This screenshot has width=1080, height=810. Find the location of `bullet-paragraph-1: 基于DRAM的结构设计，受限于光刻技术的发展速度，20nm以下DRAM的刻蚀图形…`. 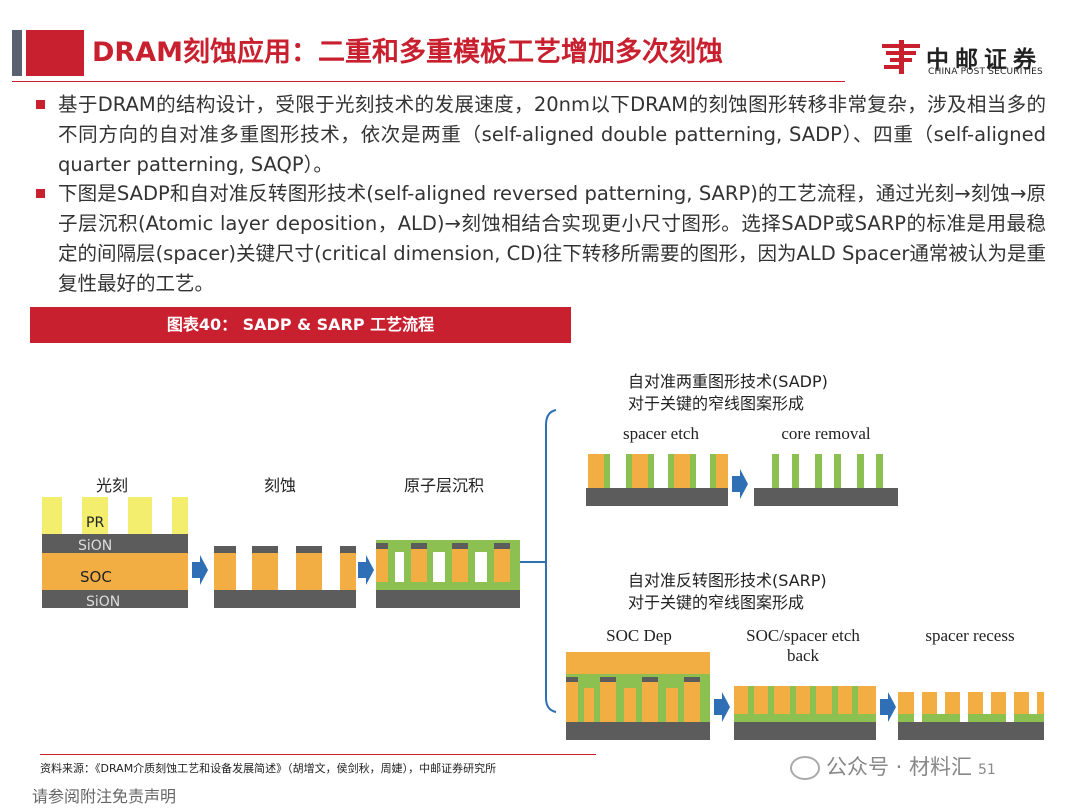

bullet-paragraph-1: 基于DRAM的结构设计，受限于光刻技术的发展速度，20nm以下DRAM的刻蚀图形… is located at coordinates (552, 134).